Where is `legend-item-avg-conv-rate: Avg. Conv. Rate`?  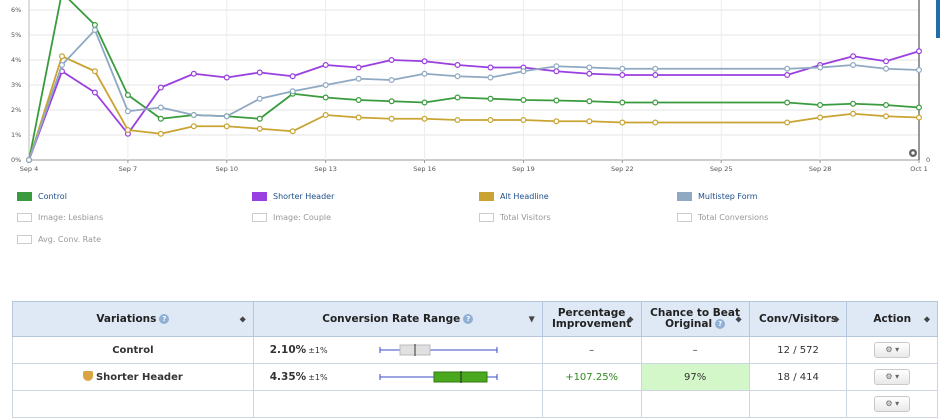
legend-item-avg-conv-rate: Avg. Conv. Rate is located at coordinates (59, 239).